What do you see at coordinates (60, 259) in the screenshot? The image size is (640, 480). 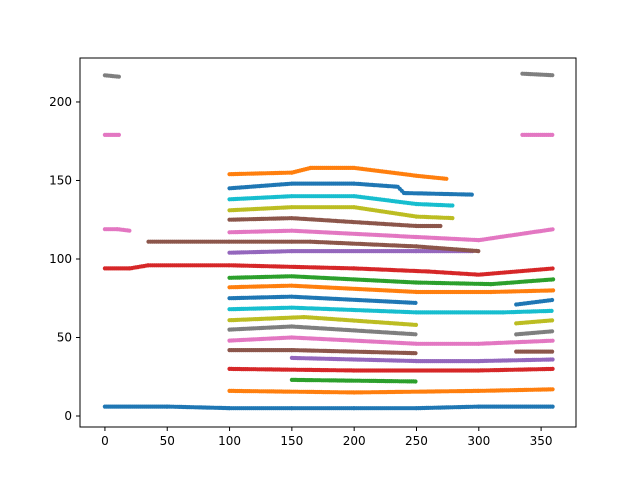 I see `y-tick-label: 100` at bounding box center [60, 259].